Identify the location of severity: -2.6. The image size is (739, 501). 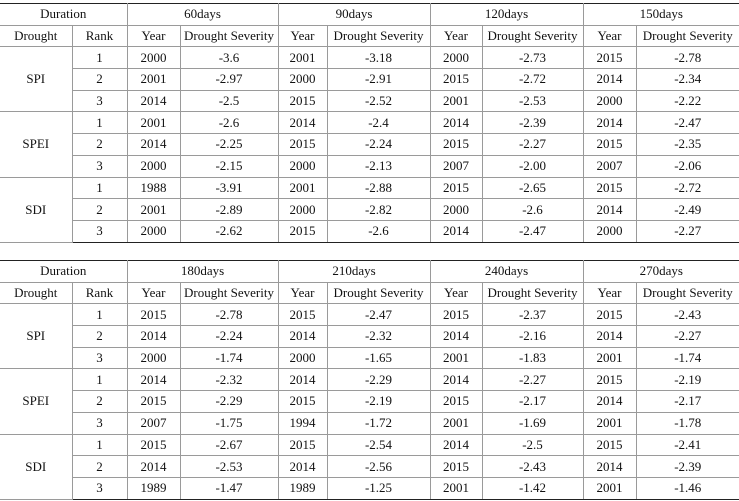
(532, 209).